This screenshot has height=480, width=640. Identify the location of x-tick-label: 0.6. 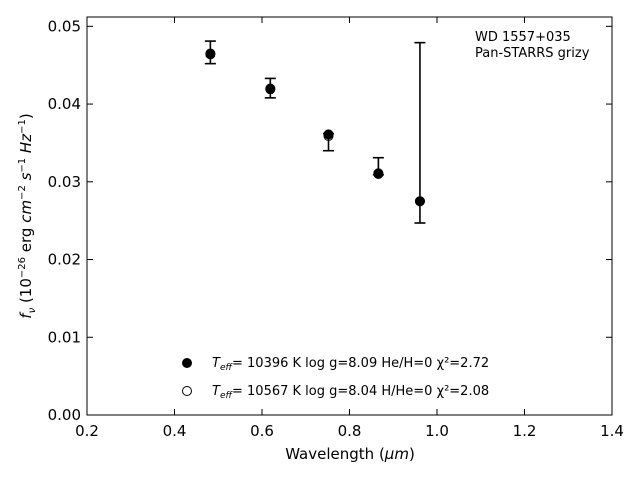
(262, 431).